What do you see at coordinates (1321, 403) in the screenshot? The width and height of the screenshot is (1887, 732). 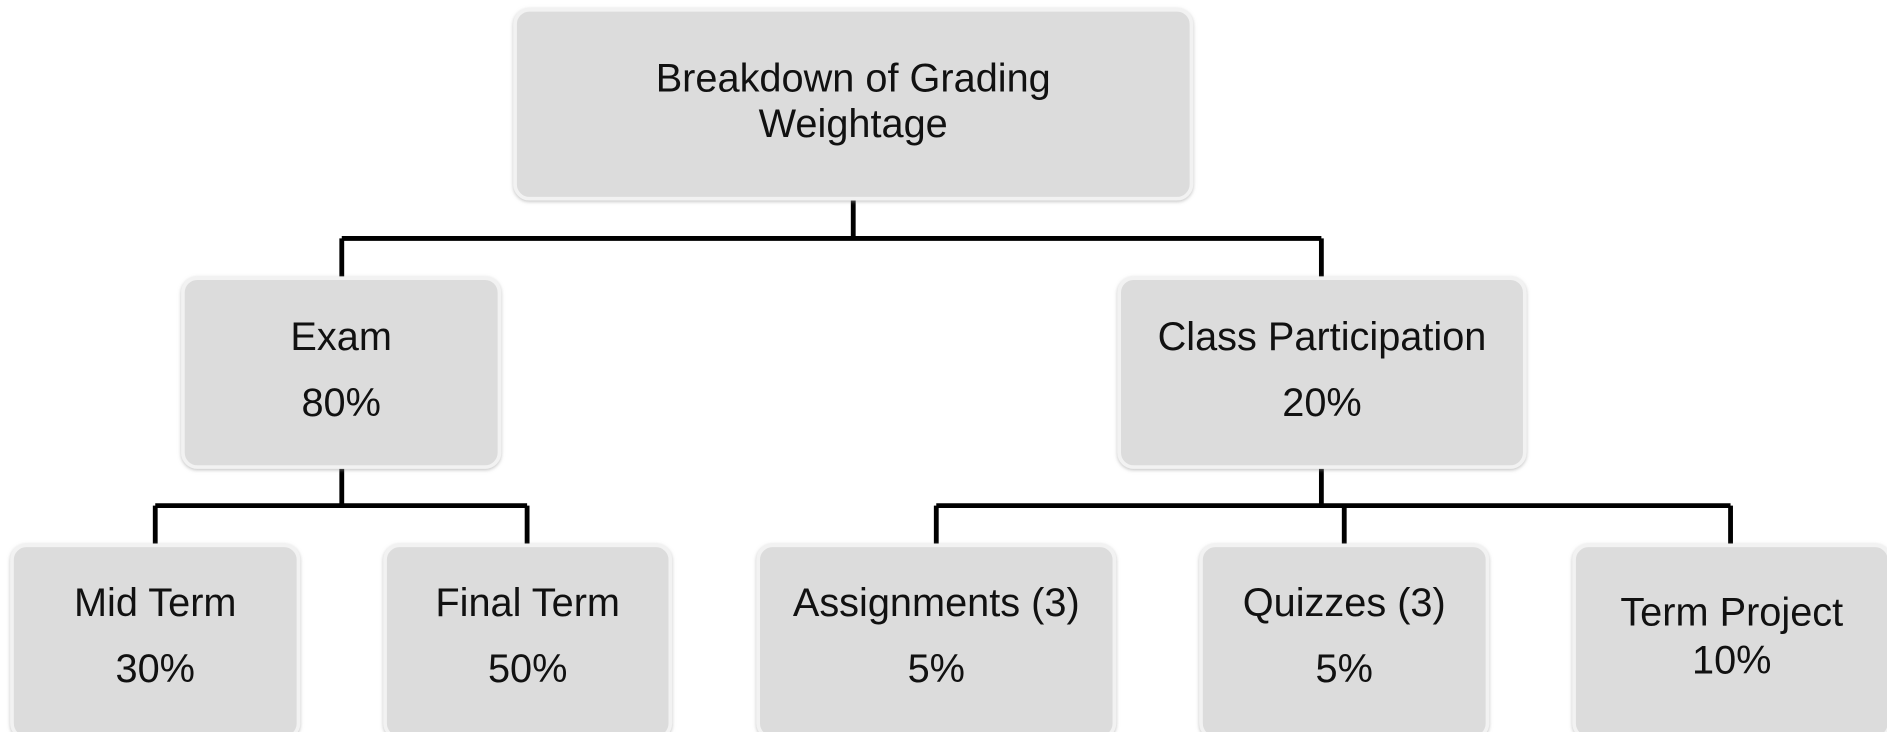 I see `node-value: 20%` at bounding box center [1321, 403].